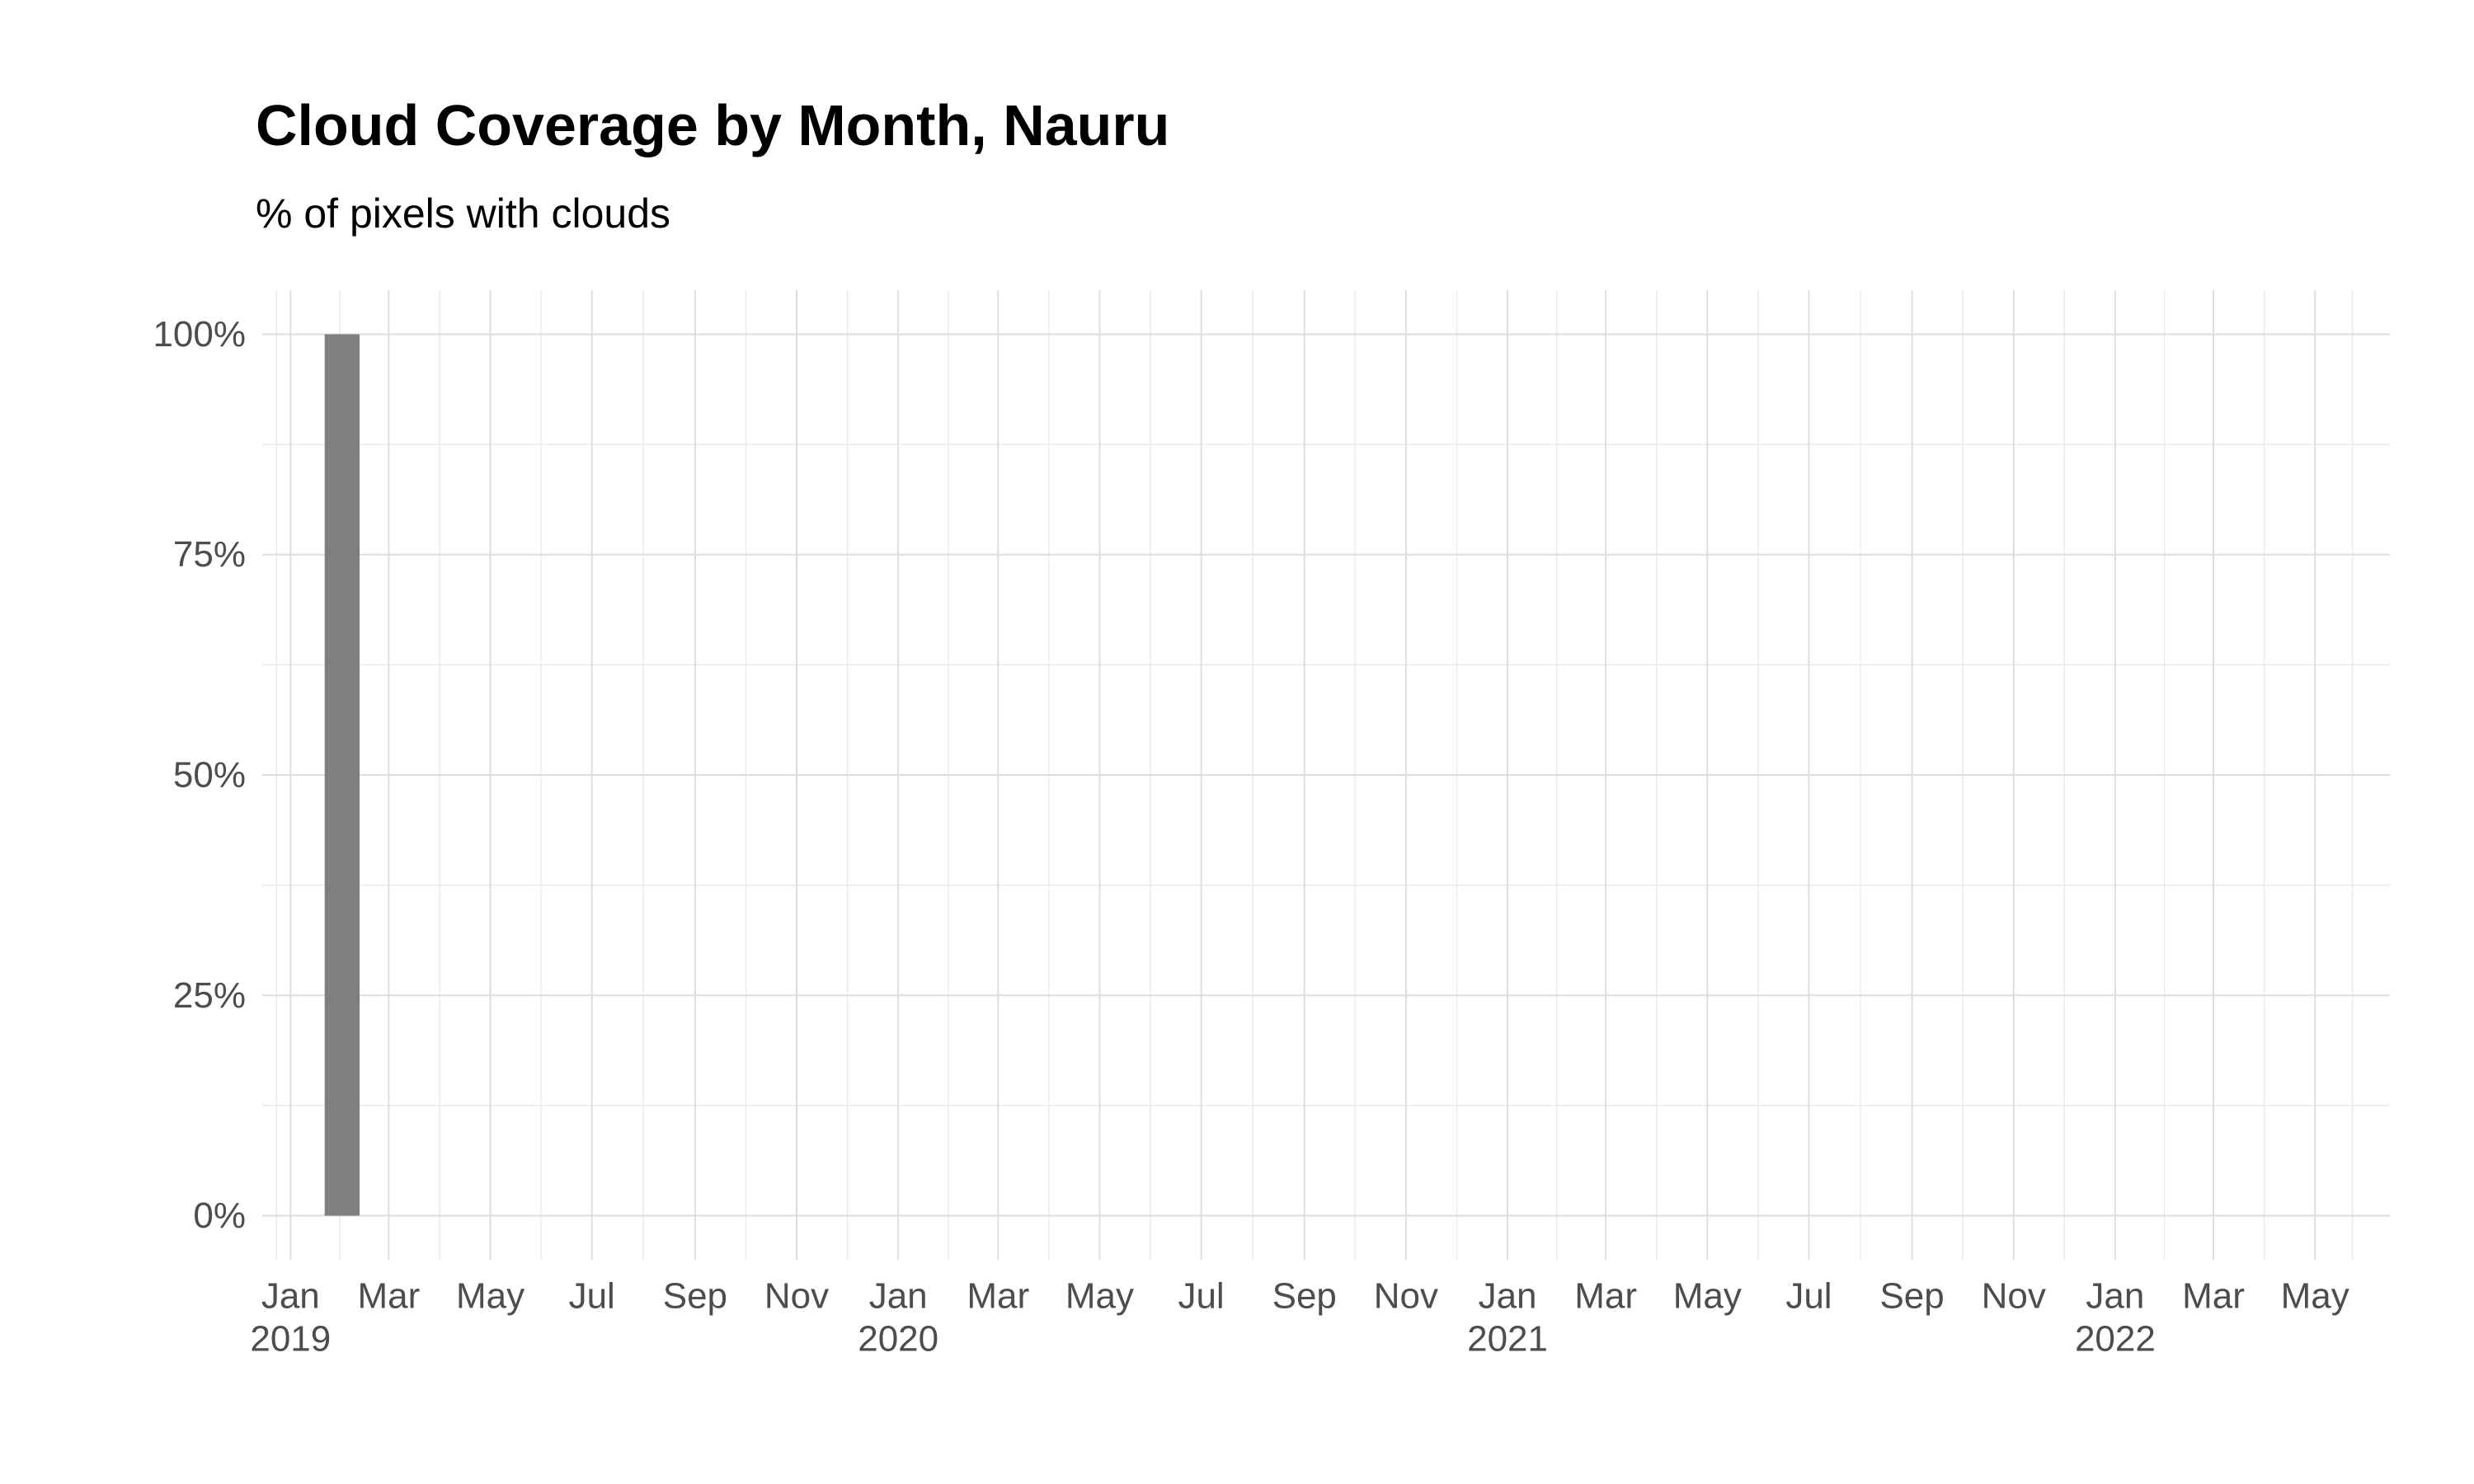 This screenshot has width=2474, height=1484. I want to click on x-tick-year-label: 2019, so click(290, 1339).